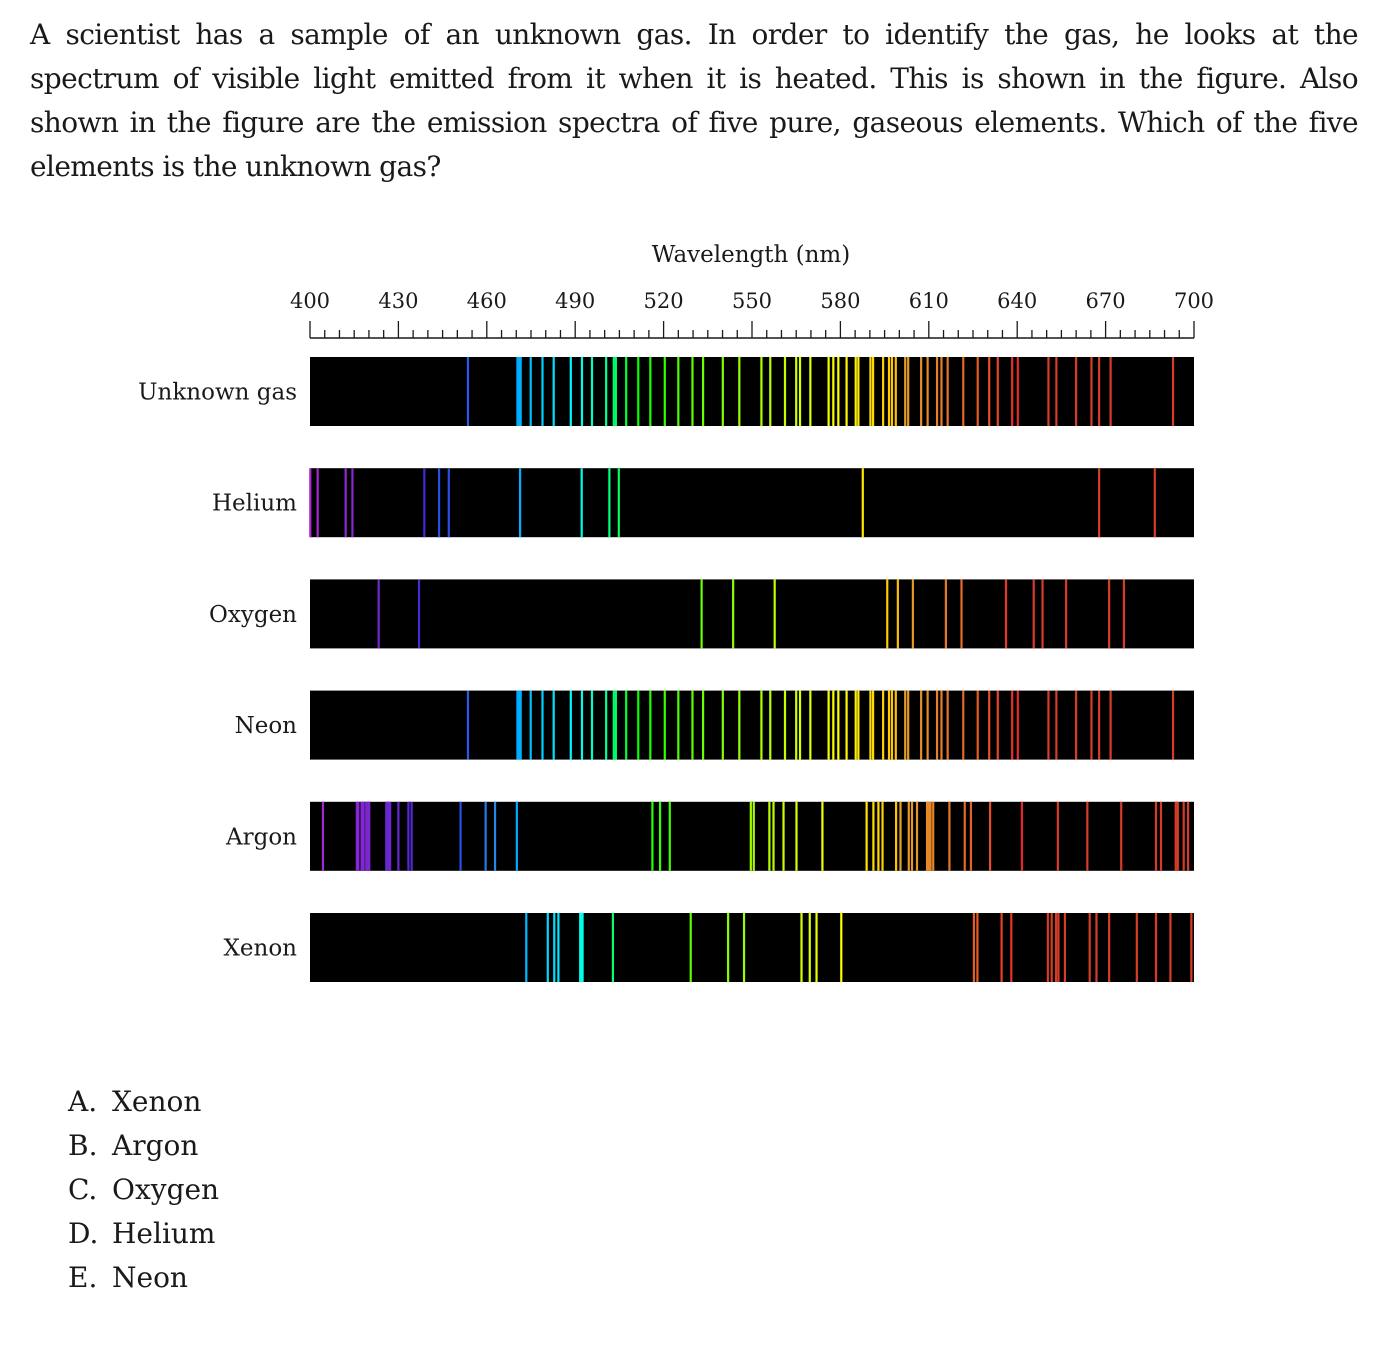 The width and height of the screenshot is (1382, 1370). I want to click on choice-c: C. Oxygen, so click(143, 1190).